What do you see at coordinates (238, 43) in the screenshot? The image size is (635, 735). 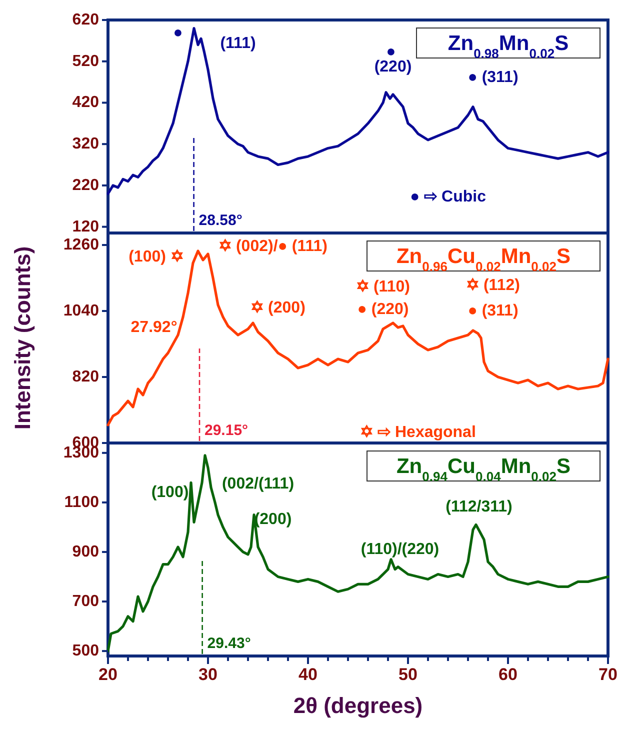 I see `annotation: (111)` at bounding box center [238, 43].